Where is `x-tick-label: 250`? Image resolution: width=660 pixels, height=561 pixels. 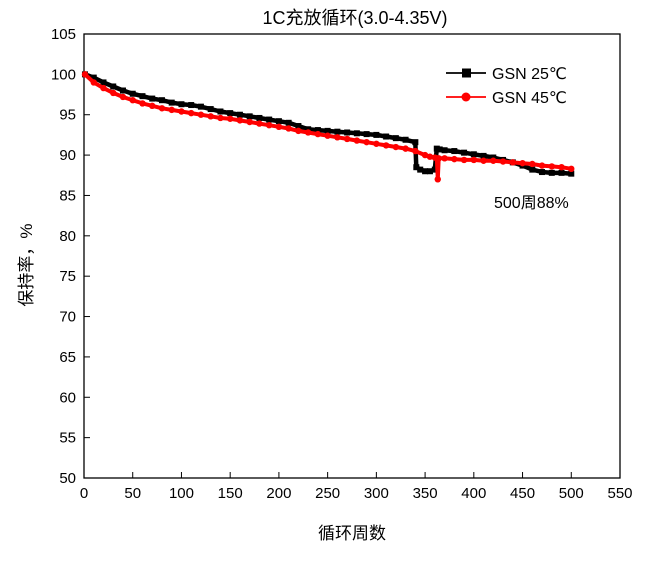
x-tick-label: 250 is located at coordinates (327, 493).